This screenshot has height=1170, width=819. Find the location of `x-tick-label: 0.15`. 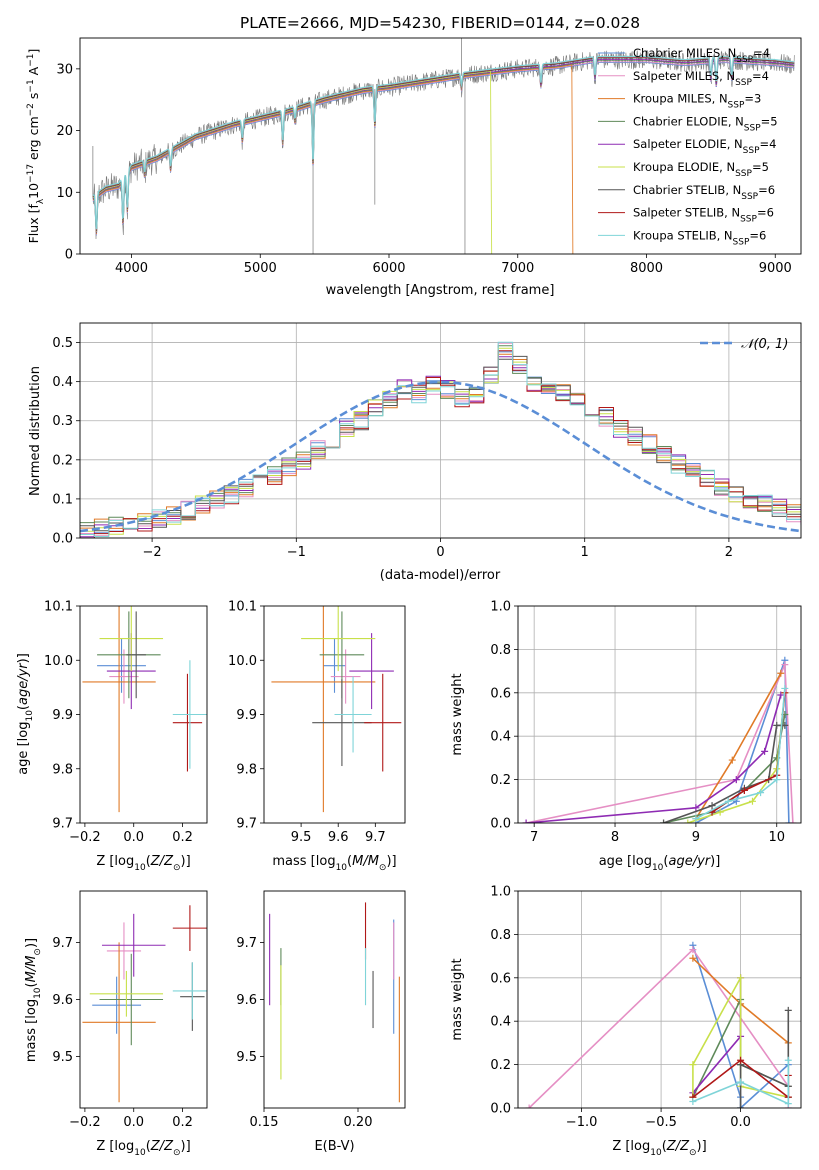

x-tick-label: 0.15 is located at coordinates (264, 1122).